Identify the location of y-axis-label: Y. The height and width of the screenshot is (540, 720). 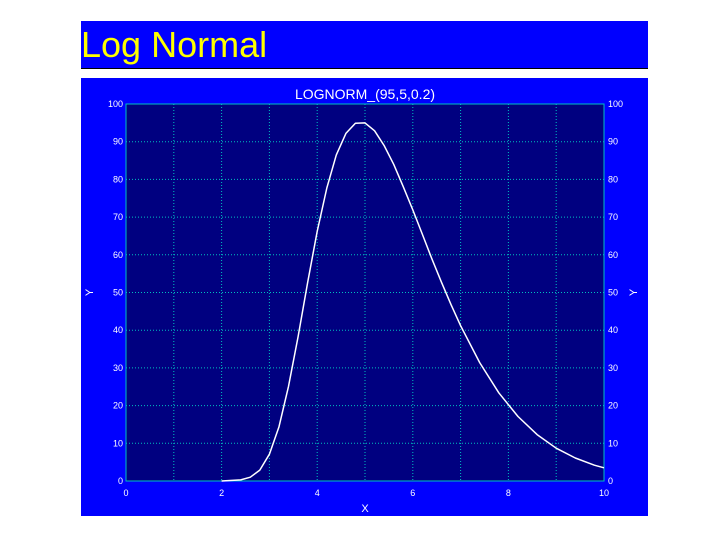
(90, 292).